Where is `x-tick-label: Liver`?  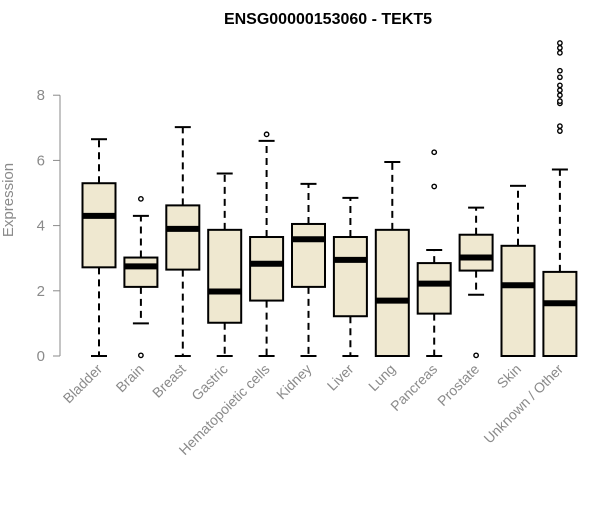
x-tick-label: Liver is located at coordinates (340, 377).